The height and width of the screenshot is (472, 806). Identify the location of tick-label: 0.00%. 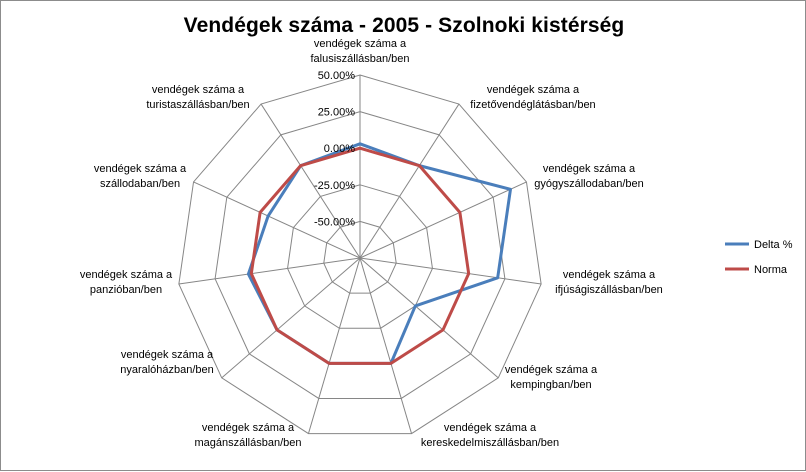
(339, 149).